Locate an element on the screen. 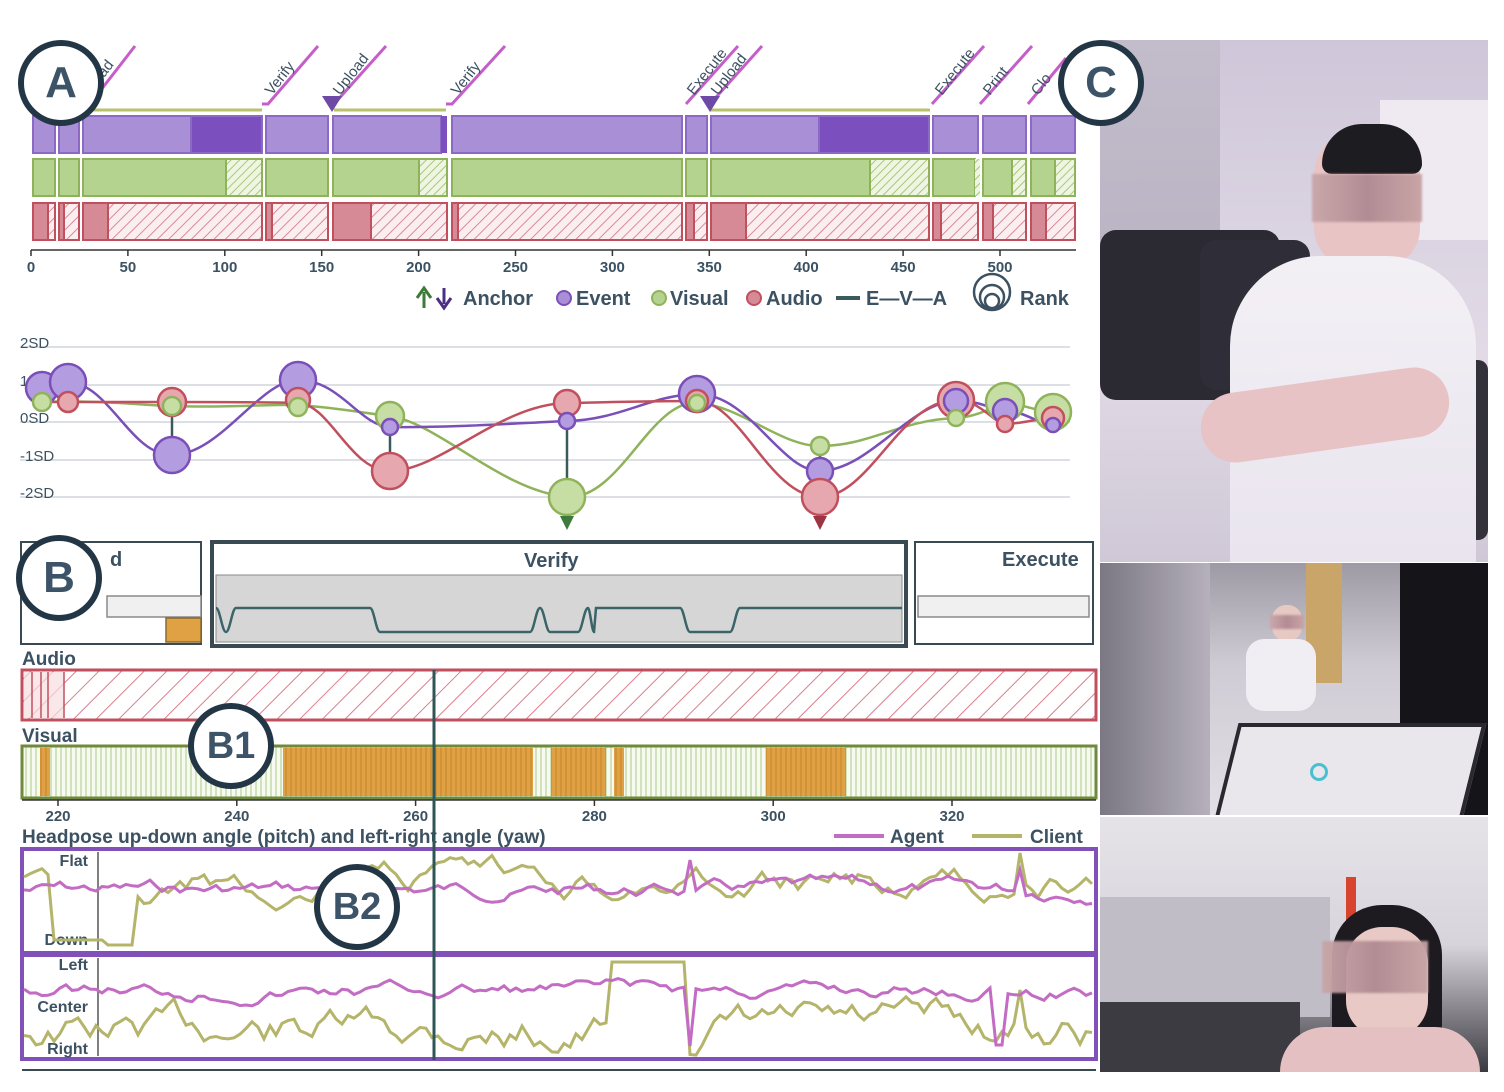  stage-tag-verify-1: Verify is located at coordinates (291, 75).